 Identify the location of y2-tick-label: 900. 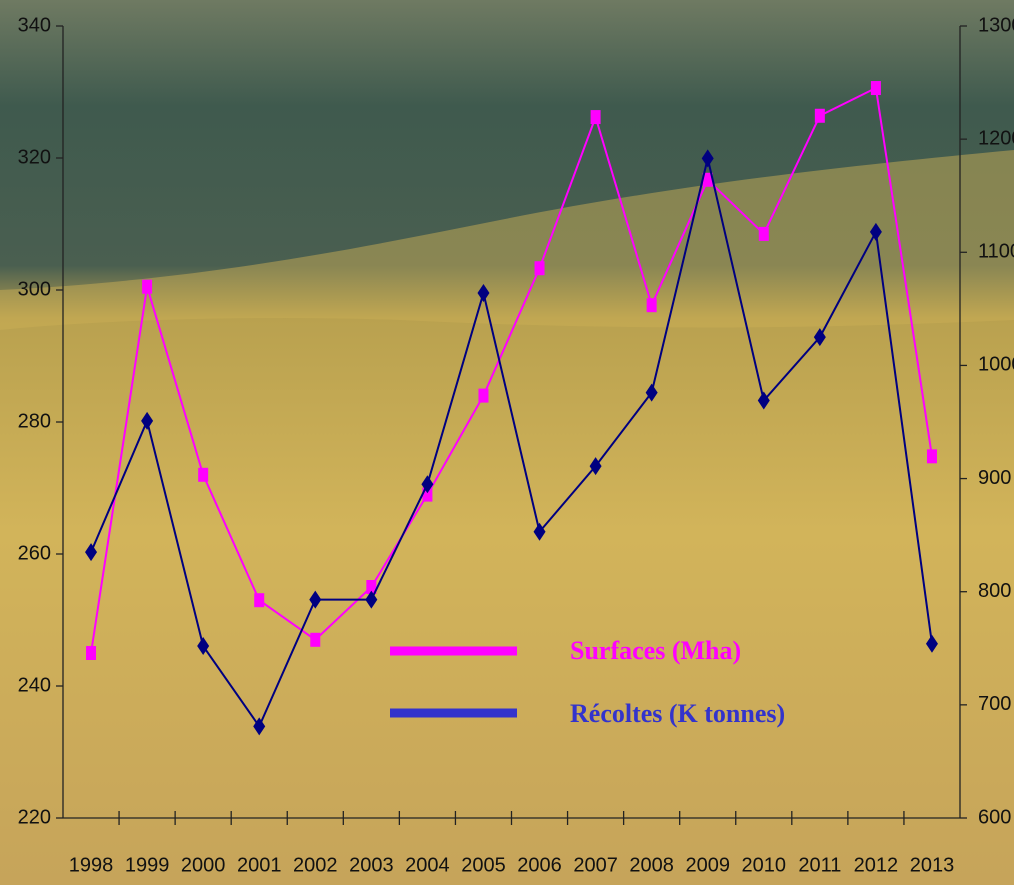
(994, 478).